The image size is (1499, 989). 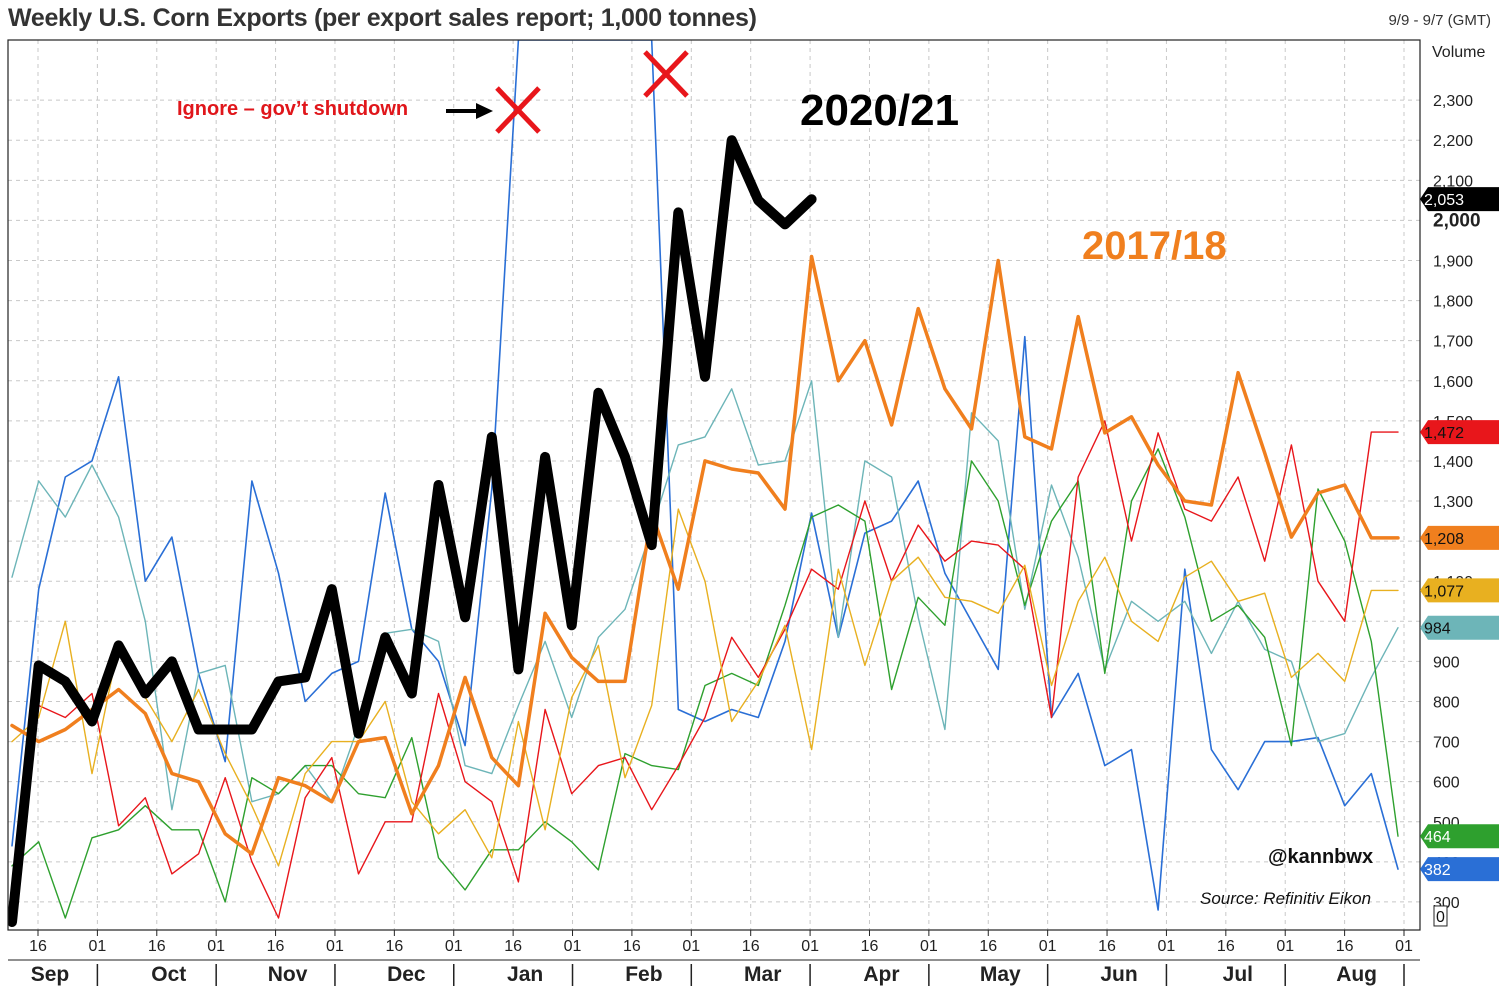 What do you see at coordinates (1437, 629) in the screenshot?
I see `badge-label: 984` at bounding box center [1437, 629].